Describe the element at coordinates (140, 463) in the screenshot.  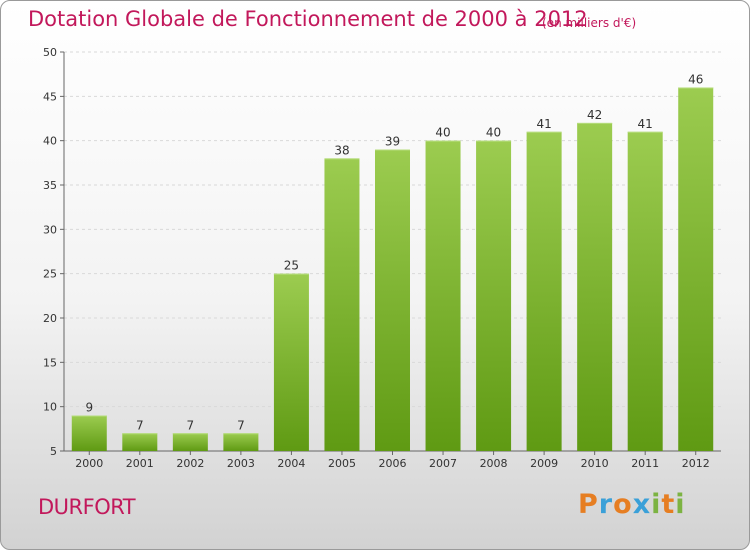
I see `x-tick-label: 2001` at that location.